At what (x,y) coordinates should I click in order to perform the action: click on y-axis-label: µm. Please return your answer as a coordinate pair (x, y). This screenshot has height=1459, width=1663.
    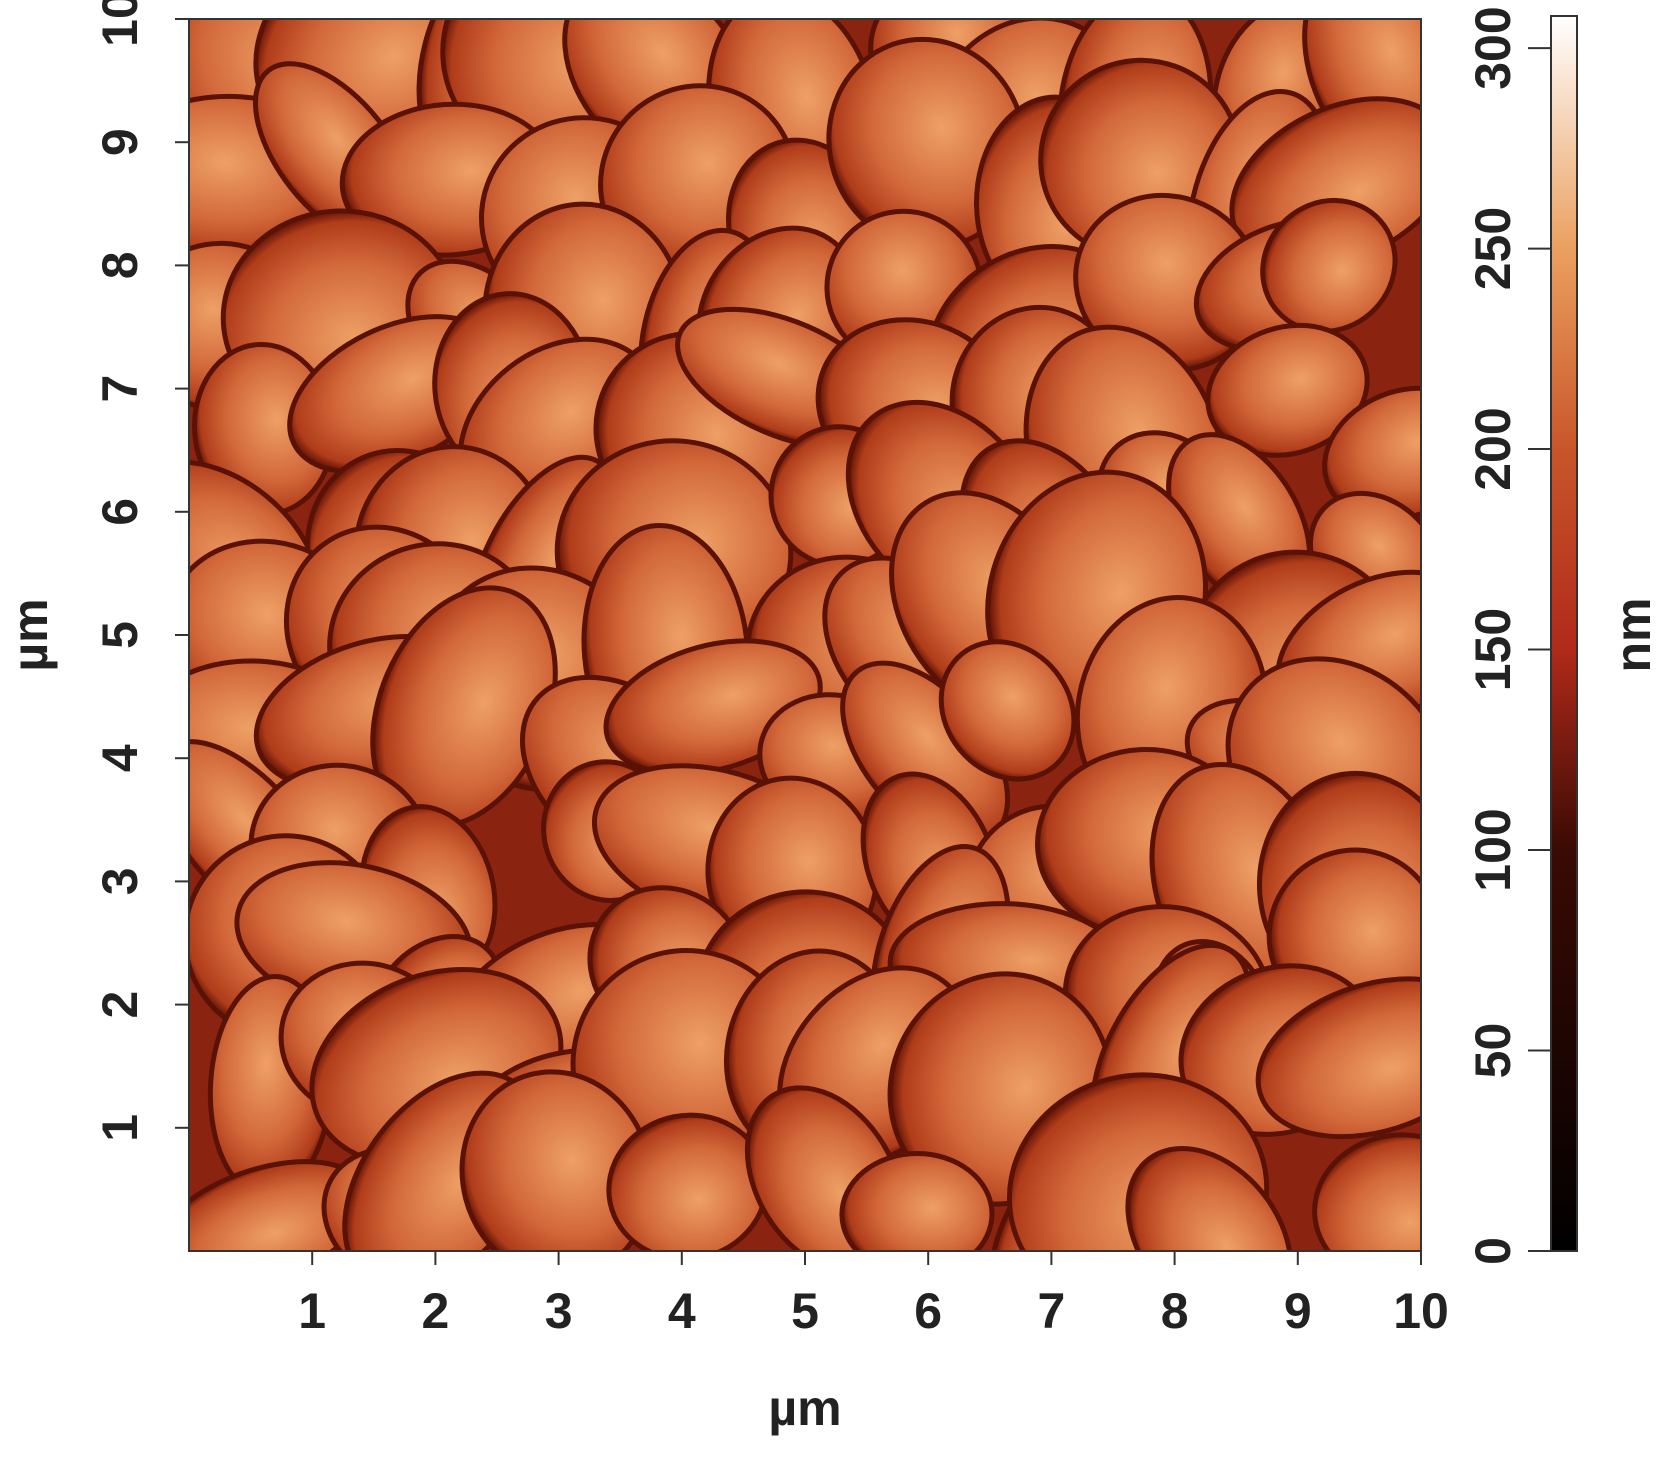
    Looking at the image, I should click on (30, 634).